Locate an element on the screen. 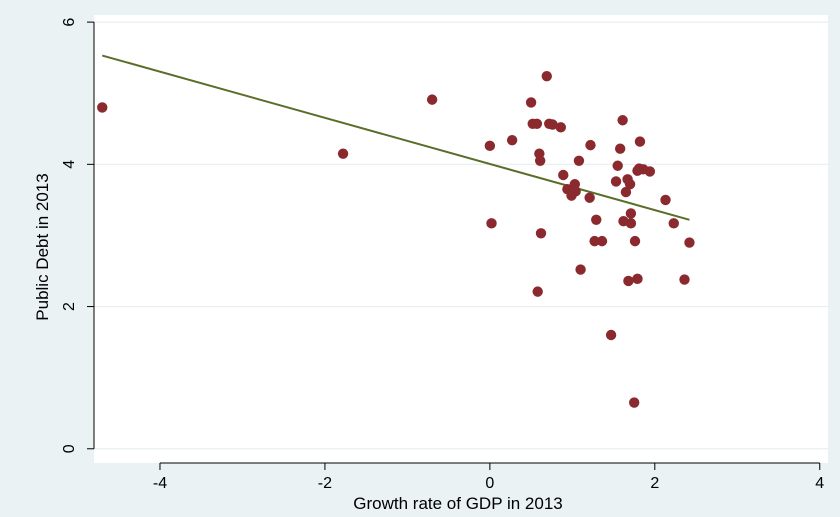  y-tick-label: 4 is located at coordinates (69, 164).